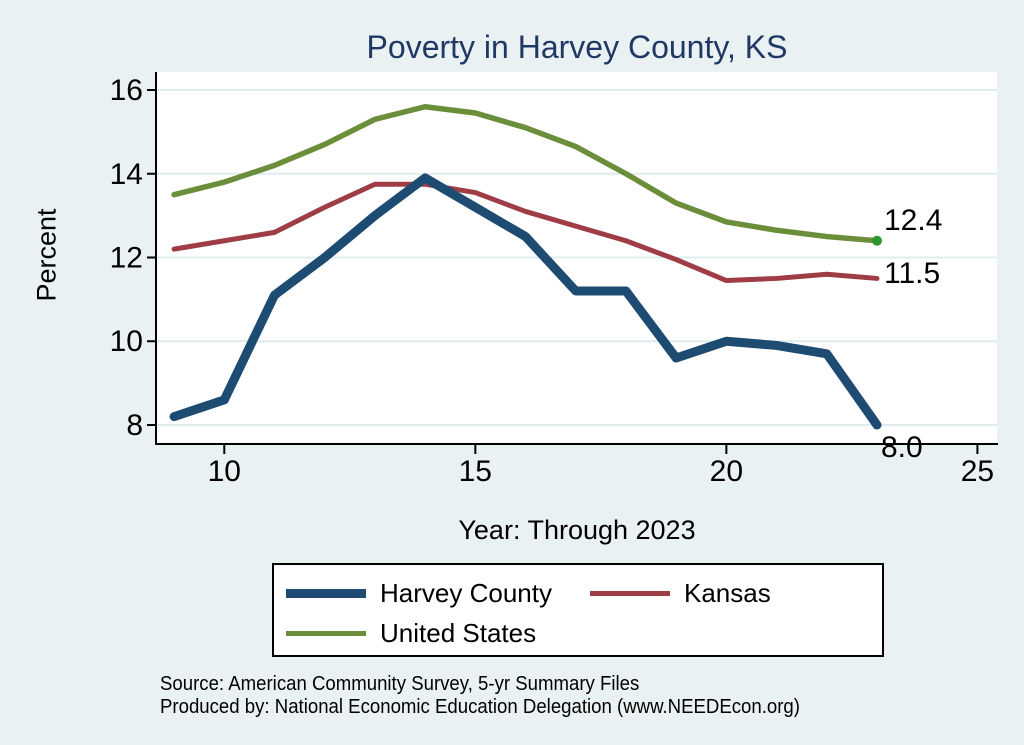  What do you see at coordinates (877, 240) in the screenshot?
I see `end-marker-united-states` at bounding box center [877, 240].